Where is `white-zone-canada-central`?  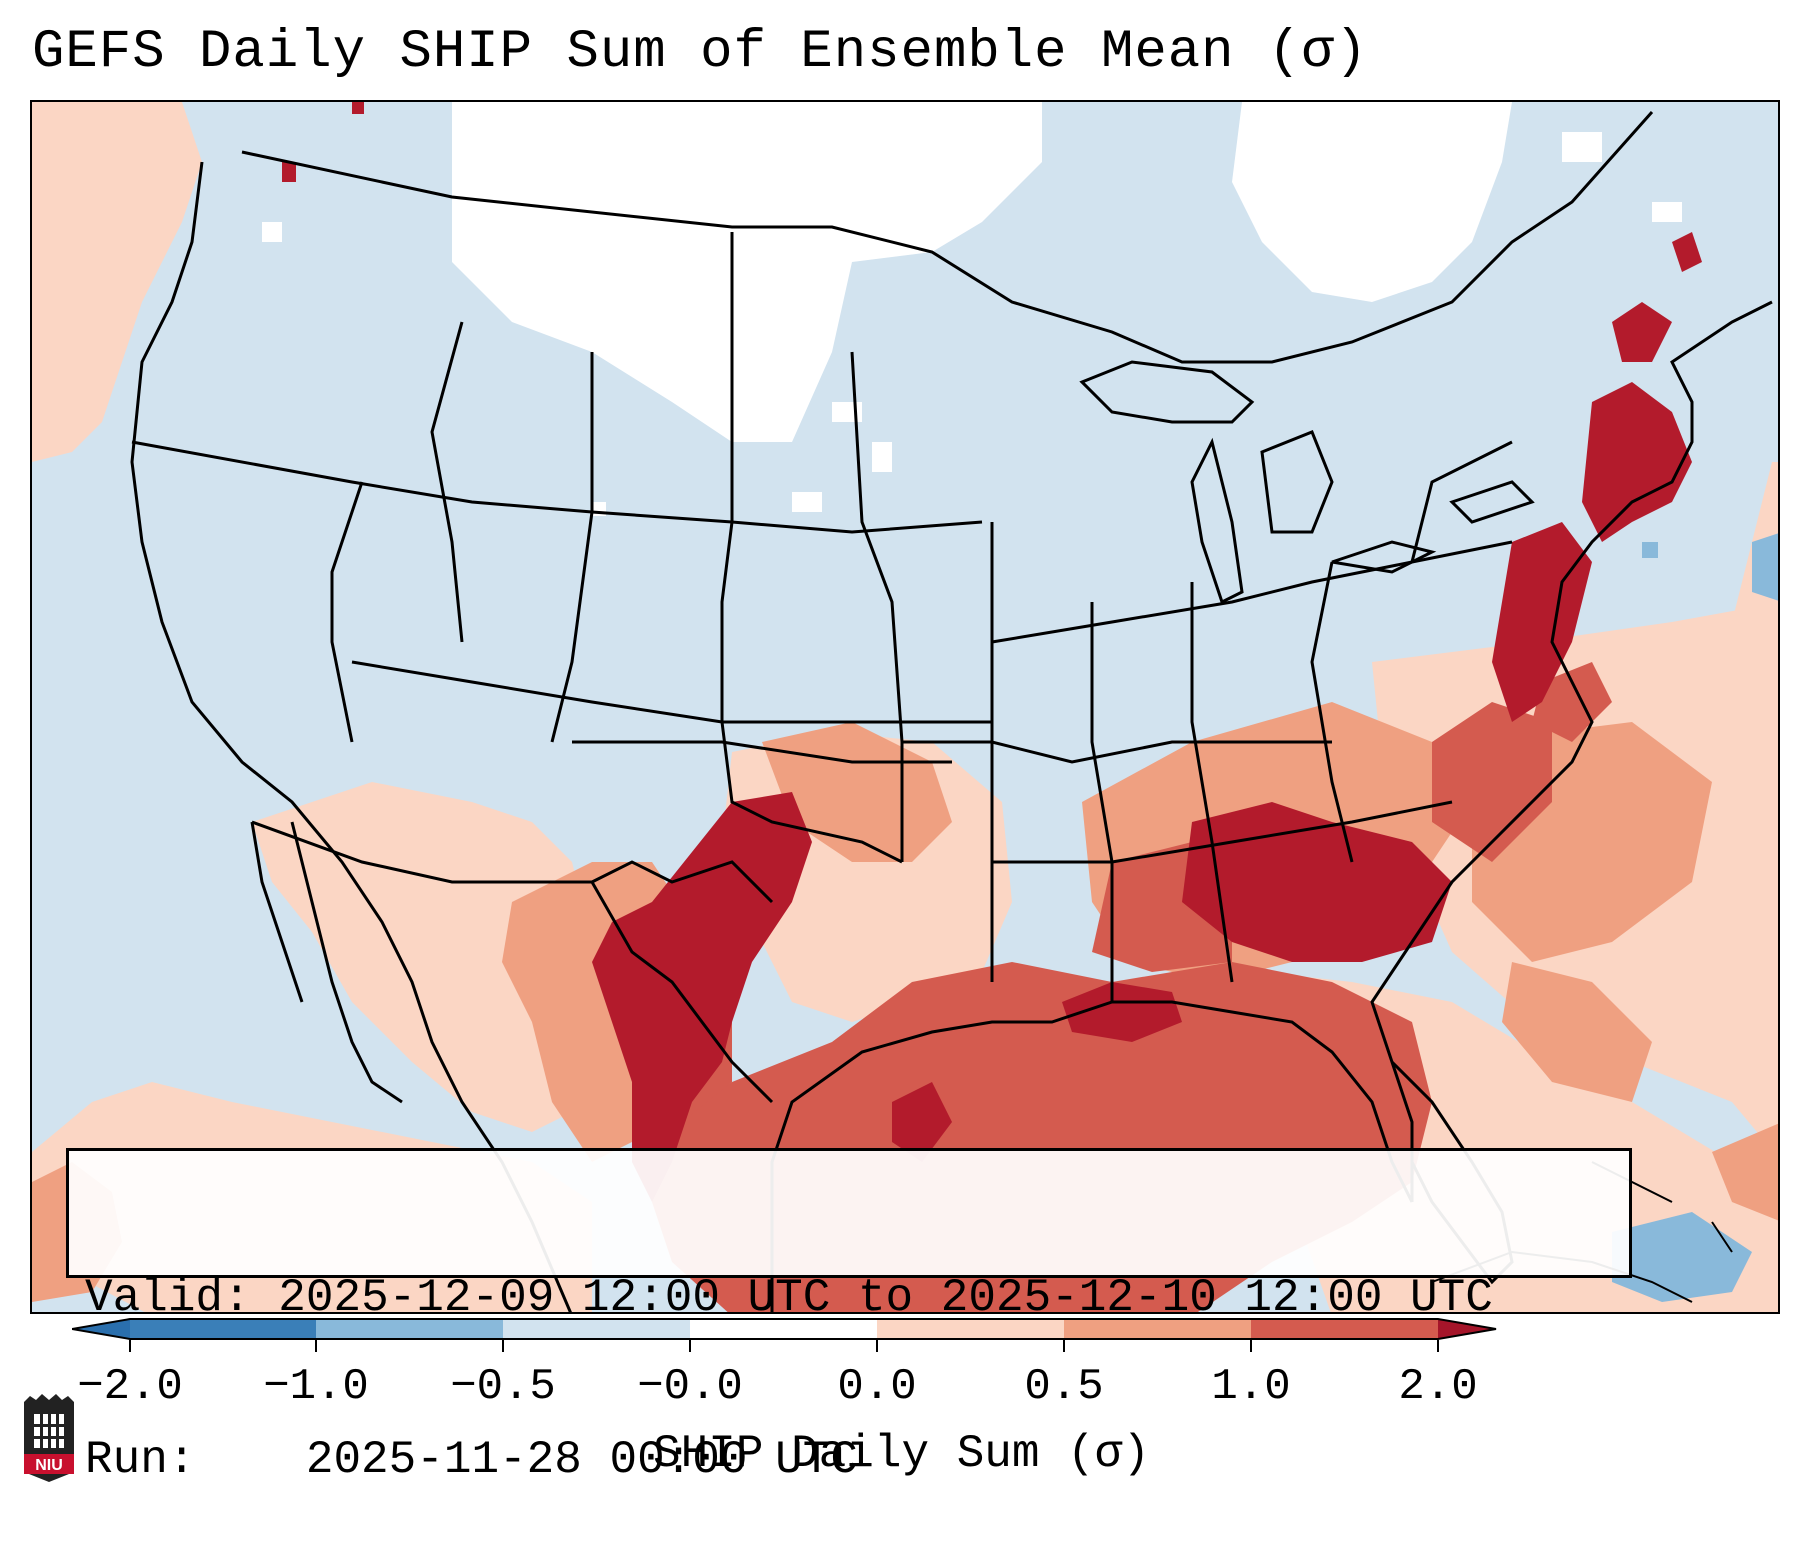 white-zone-canada-central is located at coordinates (802, 147).